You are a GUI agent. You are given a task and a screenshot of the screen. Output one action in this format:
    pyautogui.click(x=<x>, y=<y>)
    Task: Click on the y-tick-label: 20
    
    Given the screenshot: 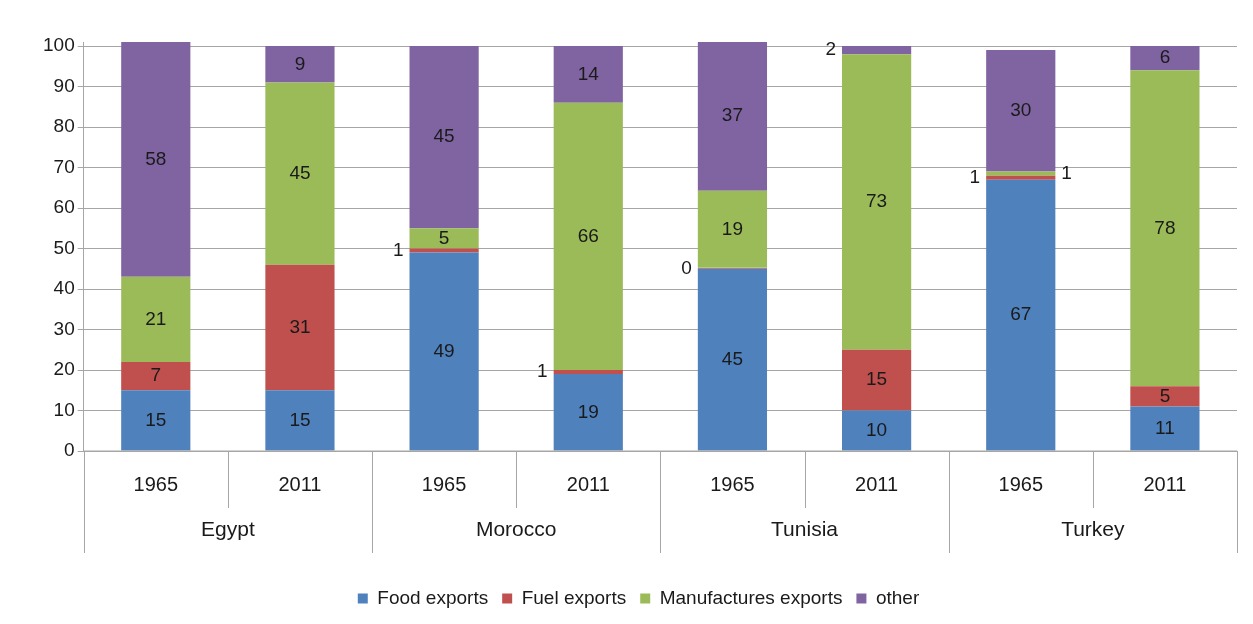 What is the action you would take?
    pyautogui.click(x=64, y=369)
    